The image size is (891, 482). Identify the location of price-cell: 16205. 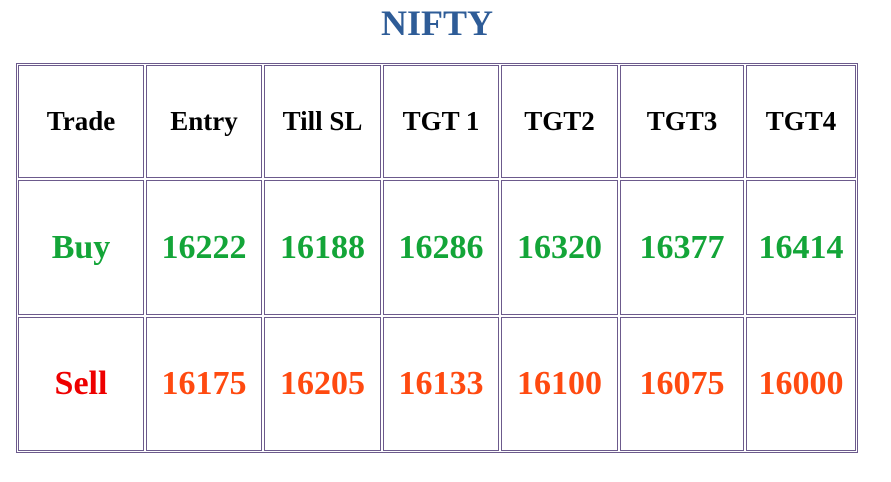
(322, 384).